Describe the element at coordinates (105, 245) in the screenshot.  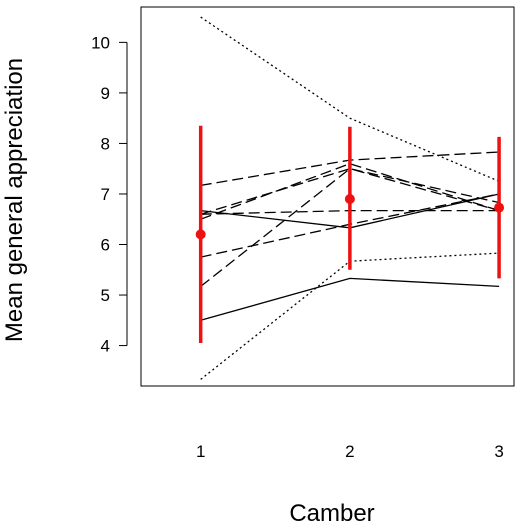
I see `y-tick-label-6: 6` at that location.